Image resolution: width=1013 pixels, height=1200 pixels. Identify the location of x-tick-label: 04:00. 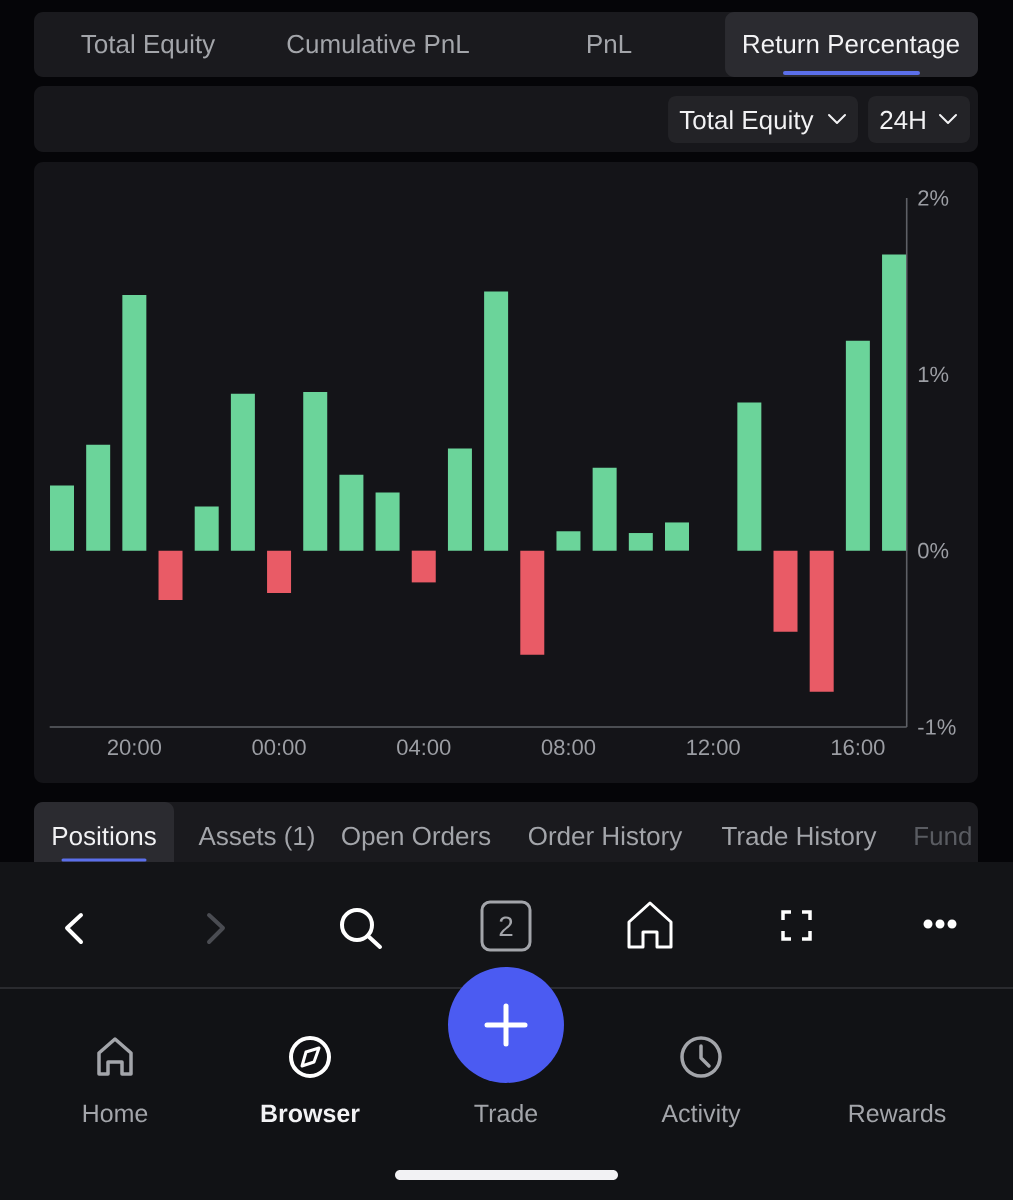
(424, 747).